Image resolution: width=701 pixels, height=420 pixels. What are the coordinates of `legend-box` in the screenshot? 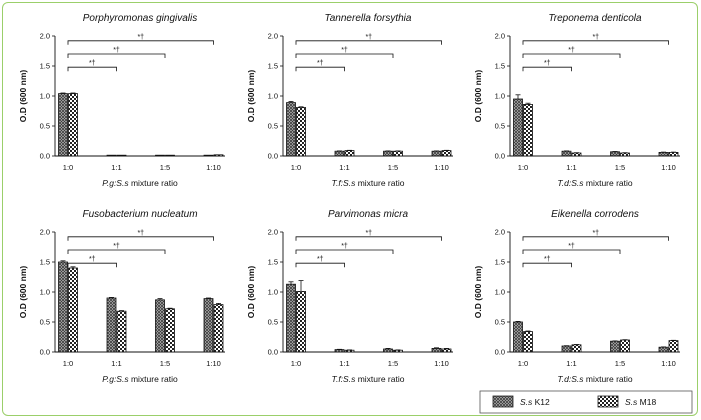 It's located at (586, 402).